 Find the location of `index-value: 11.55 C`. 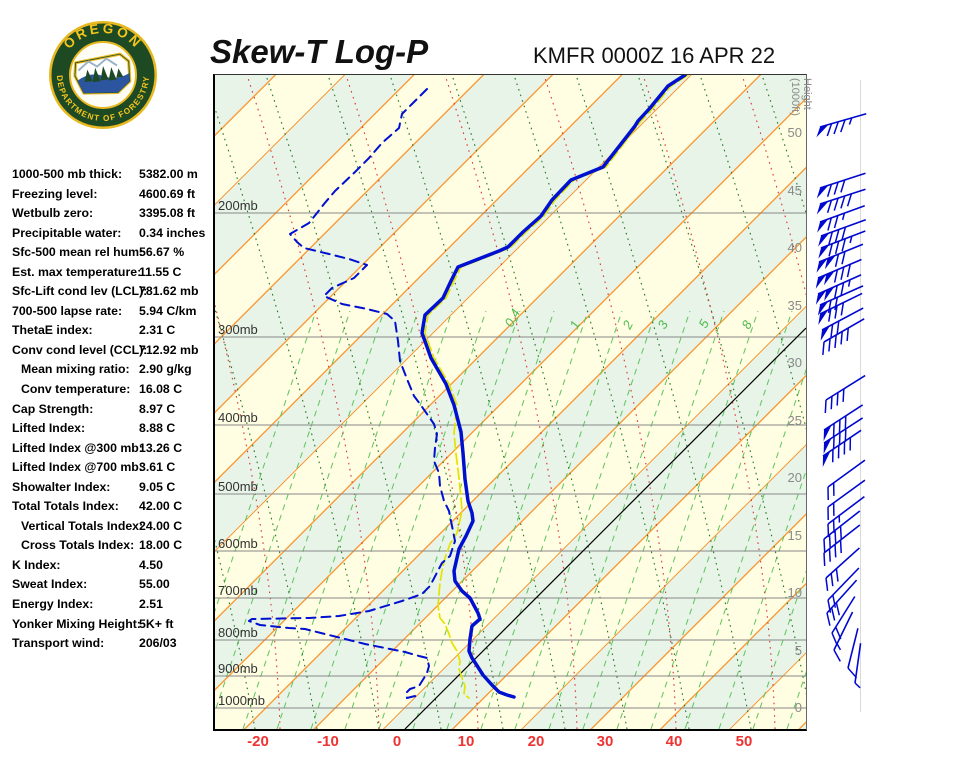

index-value: 11.55 C is located at coordinates (160, 271).